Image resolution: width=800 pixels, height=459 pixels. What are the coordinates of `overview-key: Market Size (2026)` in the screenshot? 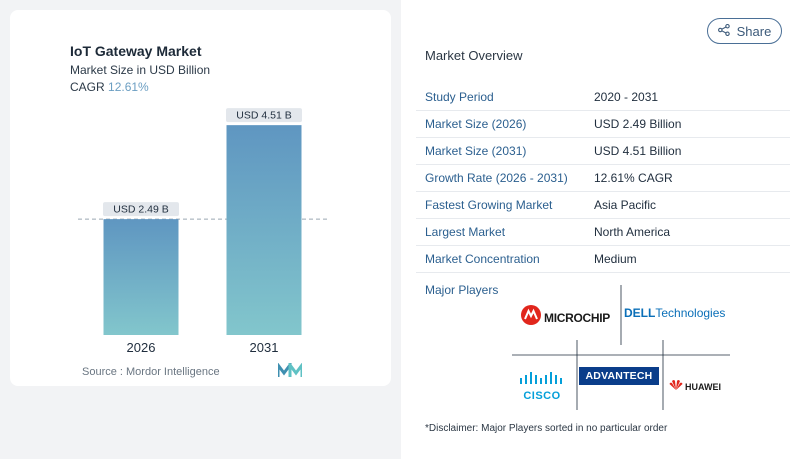 It's located at (476, 124).